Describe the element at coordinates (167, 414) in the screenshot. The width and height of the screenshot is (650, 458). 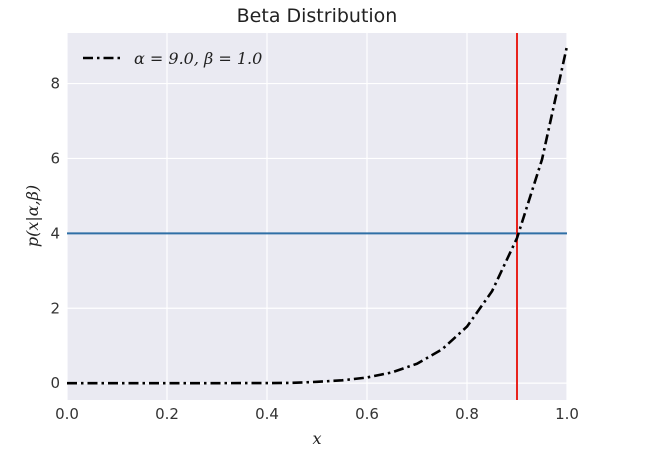
I see `x-tick-label: 0.2` at that location.